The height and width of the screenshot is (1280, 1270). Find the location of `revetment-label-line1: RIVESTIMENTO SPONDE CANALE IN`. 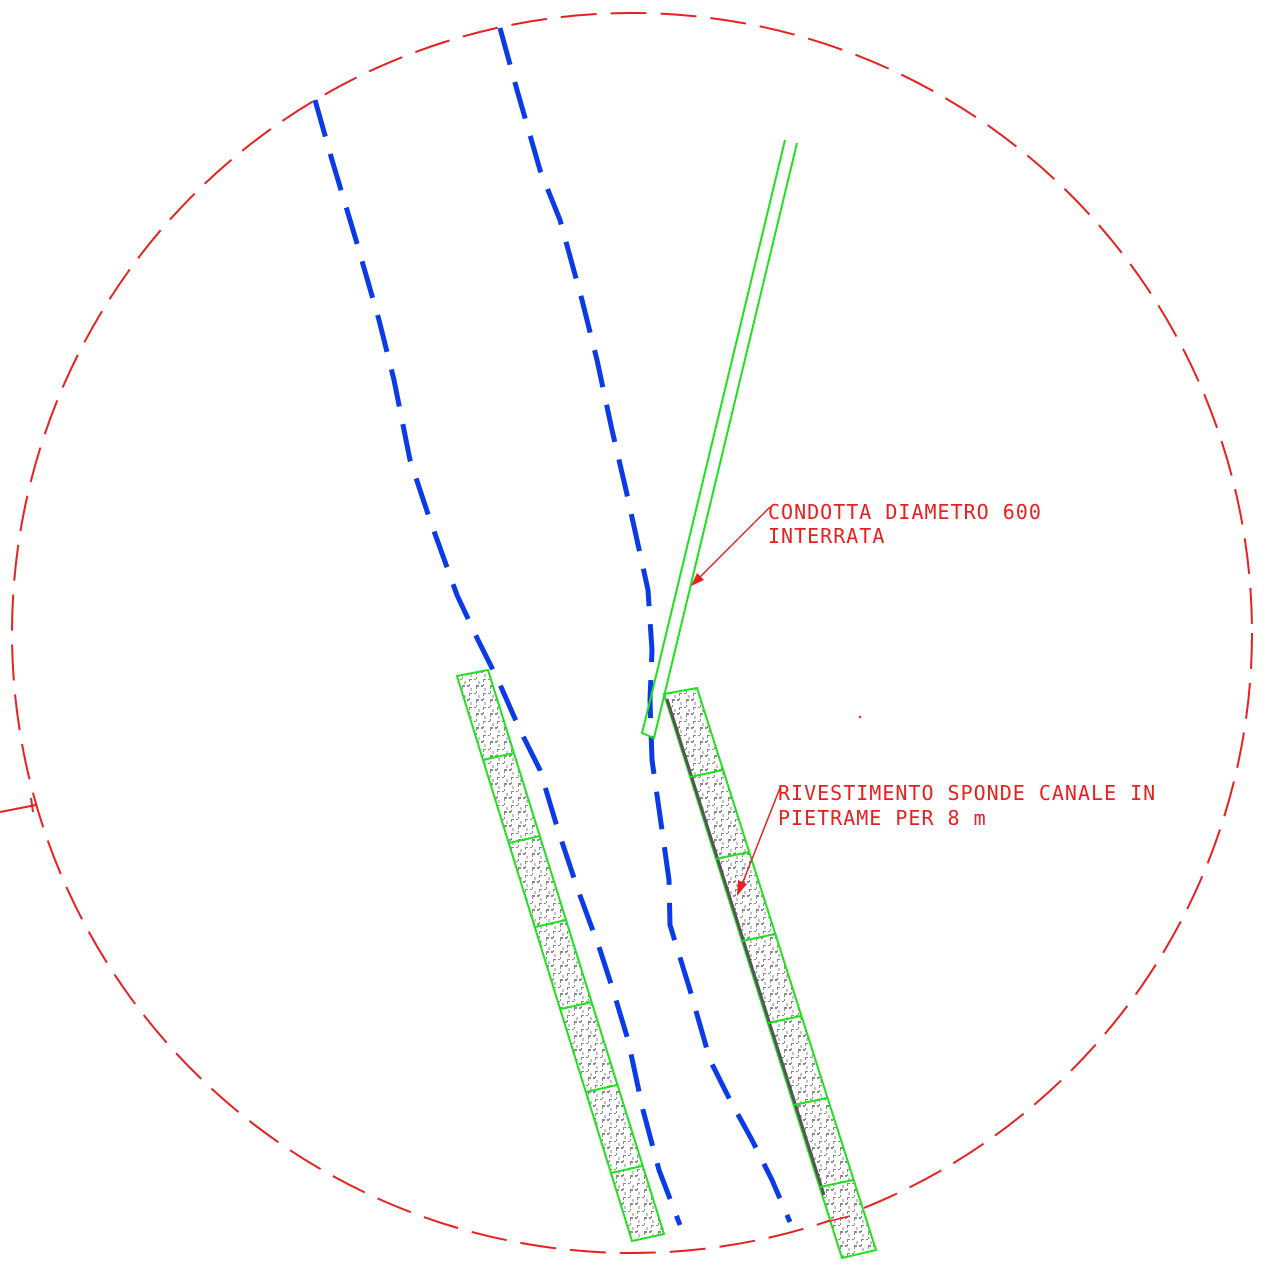

revetment-label-line1: RIVESTIMENTO SPONDE CANALE IN is located at coordinates (967, 793).